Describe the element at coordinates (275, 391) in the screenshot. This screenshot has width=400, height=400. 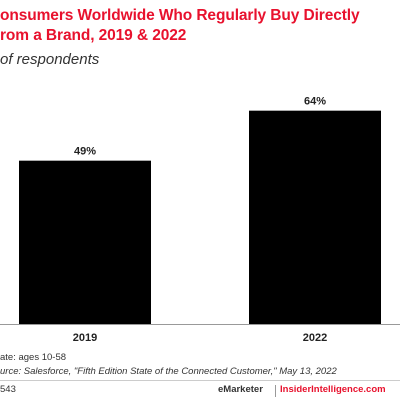
I see `brand-separator` at that location.